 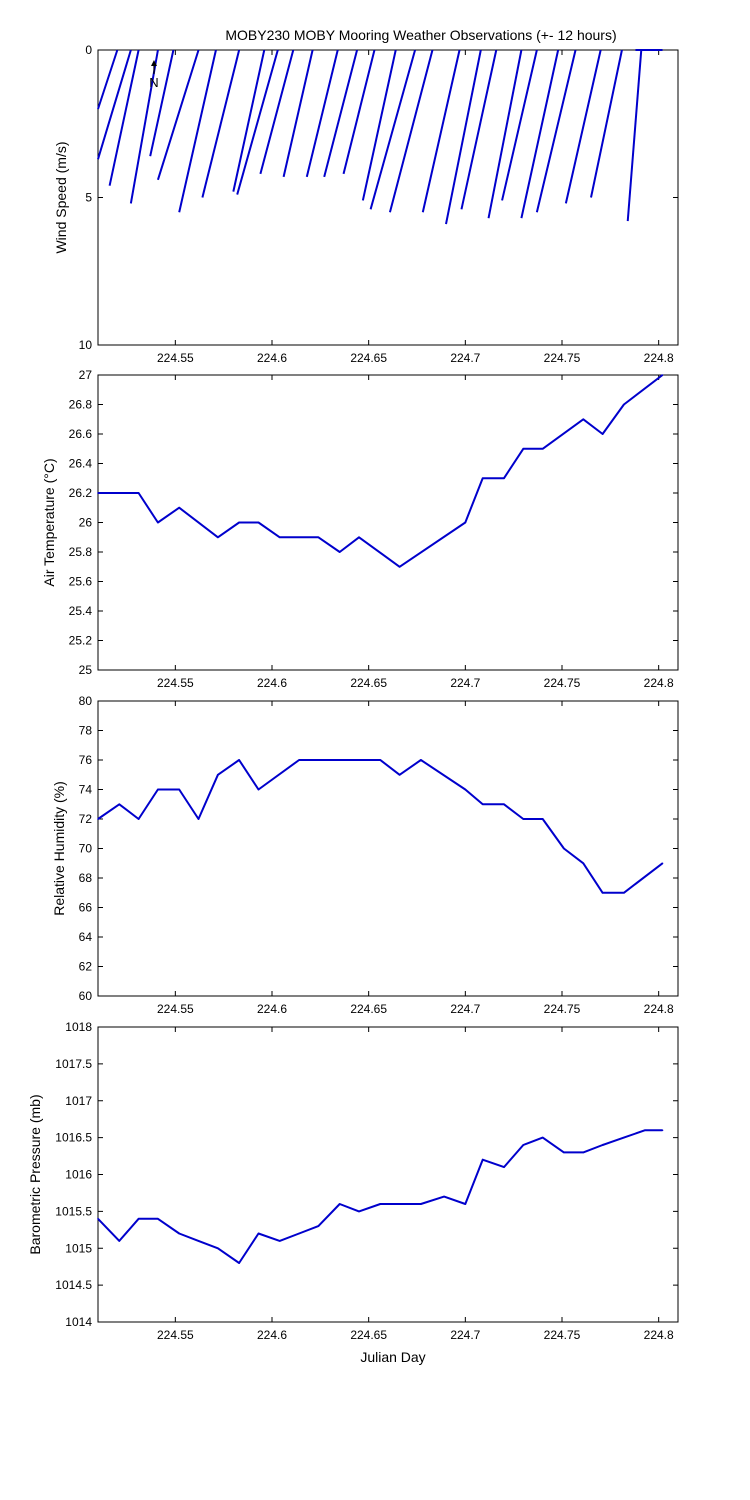 I want to click on x-axis-label: Julian Day, so click(x=392, y=1357).